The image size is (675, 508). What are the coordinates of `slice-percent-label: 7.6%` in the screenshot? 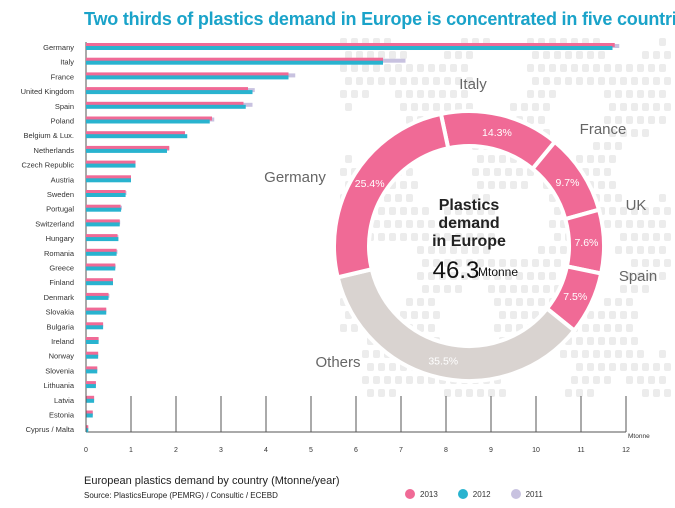 It's located at (586, 243).